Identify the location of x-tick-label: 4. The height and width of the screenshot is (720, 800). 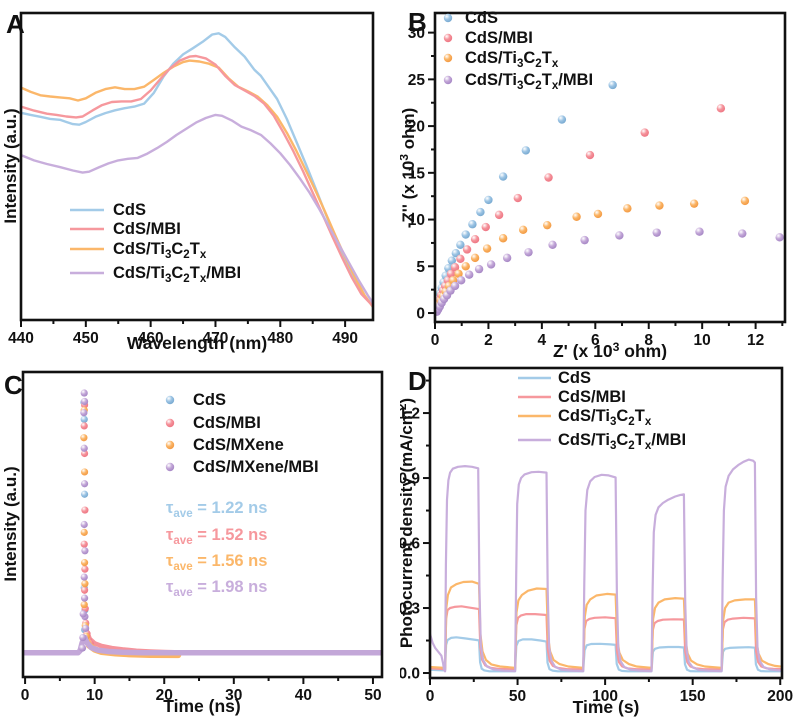
(542, 340).